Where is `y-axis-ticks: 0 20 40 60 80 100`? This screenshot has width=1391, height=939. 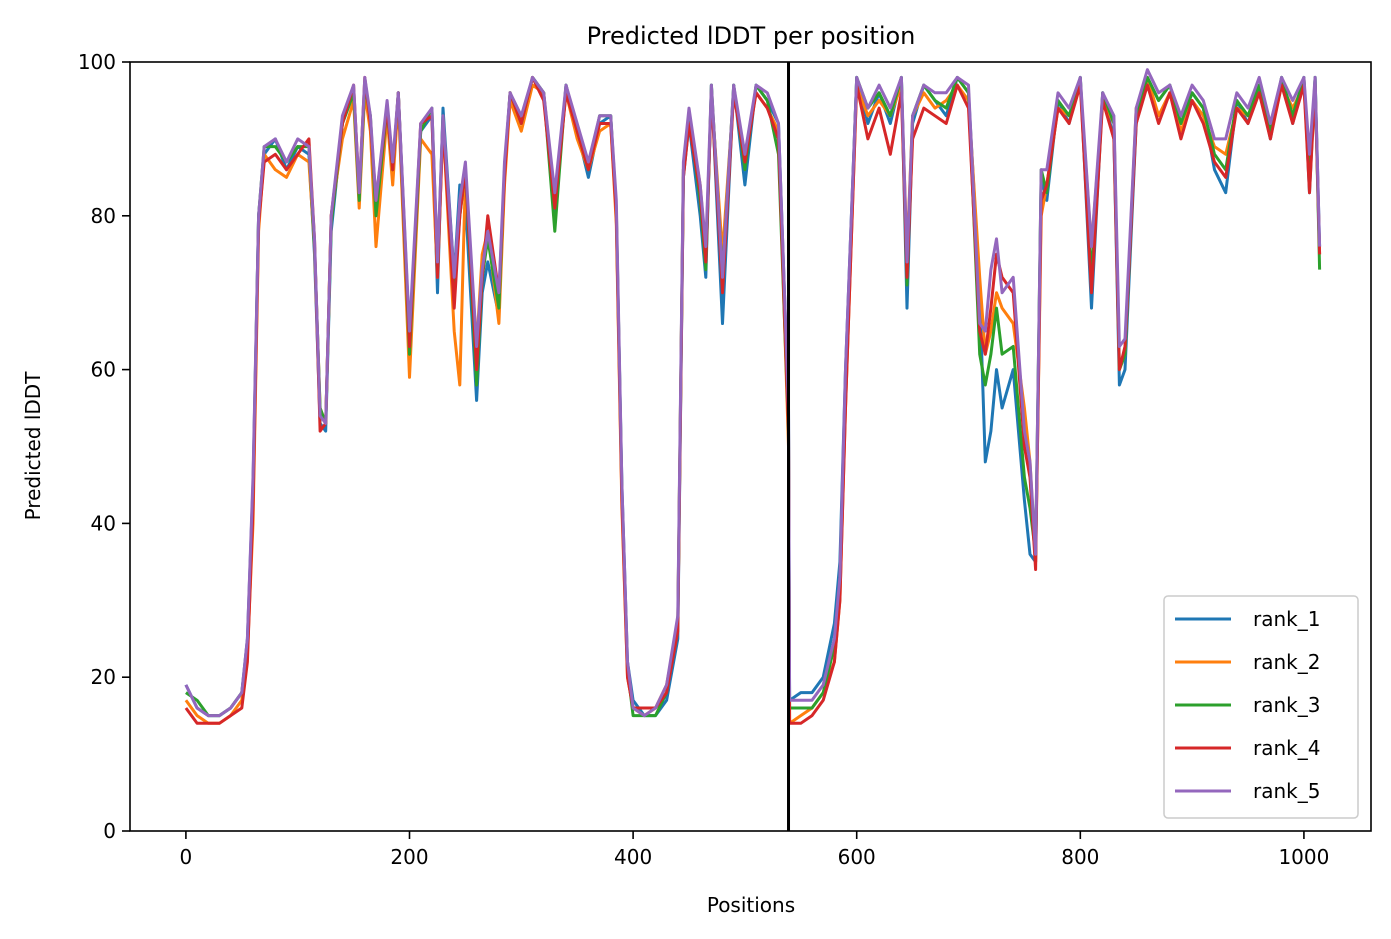 y-axis-ticks: 0 20 40 60 80 100 is located at coordinates (104, 446).